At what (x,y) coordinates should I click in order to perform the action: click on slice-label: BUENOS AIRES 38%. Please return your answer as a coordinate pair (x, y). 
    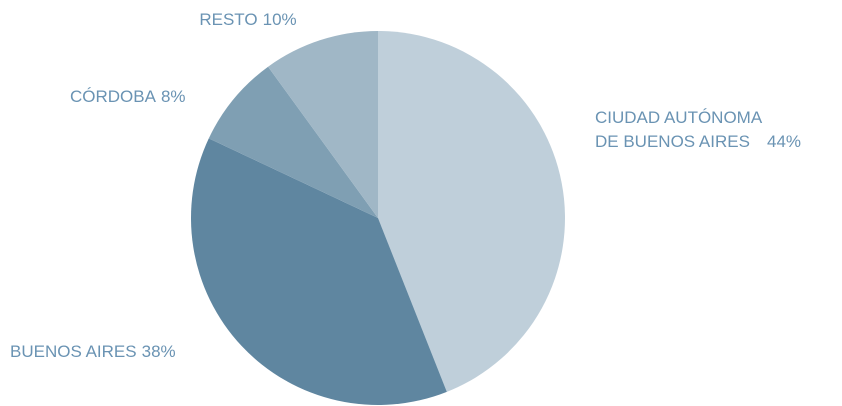
    Looking at the image, I should click on (93, 352).